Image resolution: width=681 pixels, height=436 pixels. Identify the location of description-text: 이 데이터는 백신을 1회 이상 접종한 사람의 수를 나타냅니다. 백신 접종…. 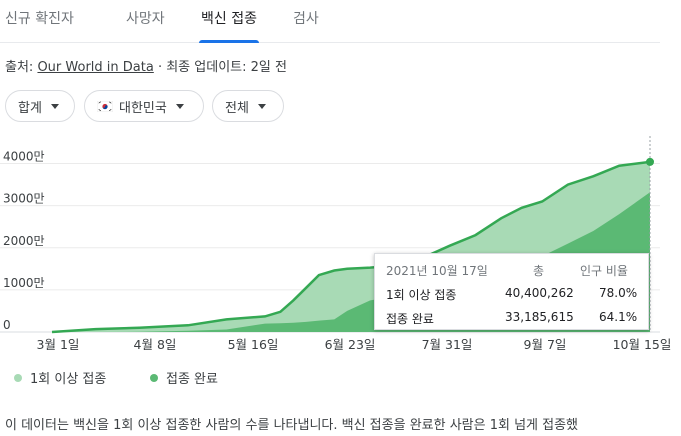
(292, 425).